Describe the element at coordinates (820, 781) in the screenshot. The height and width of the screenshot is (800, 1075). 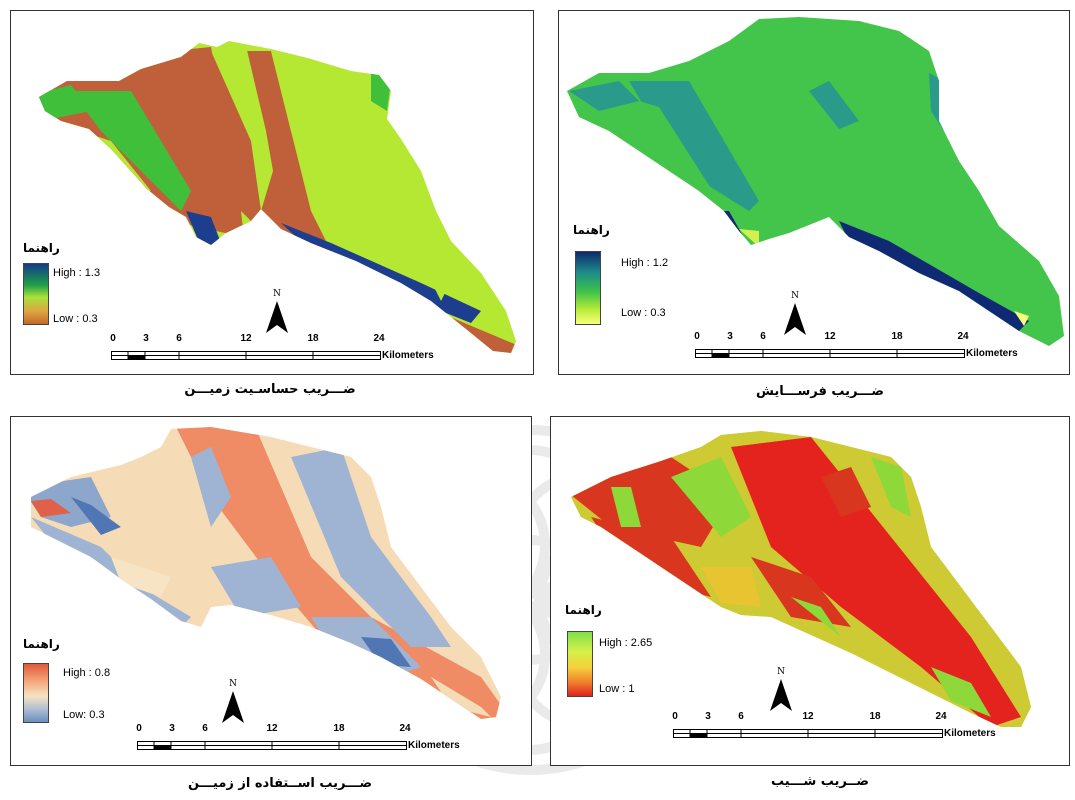
I see `caption-slope: ضــریب شـــیب` at that location.